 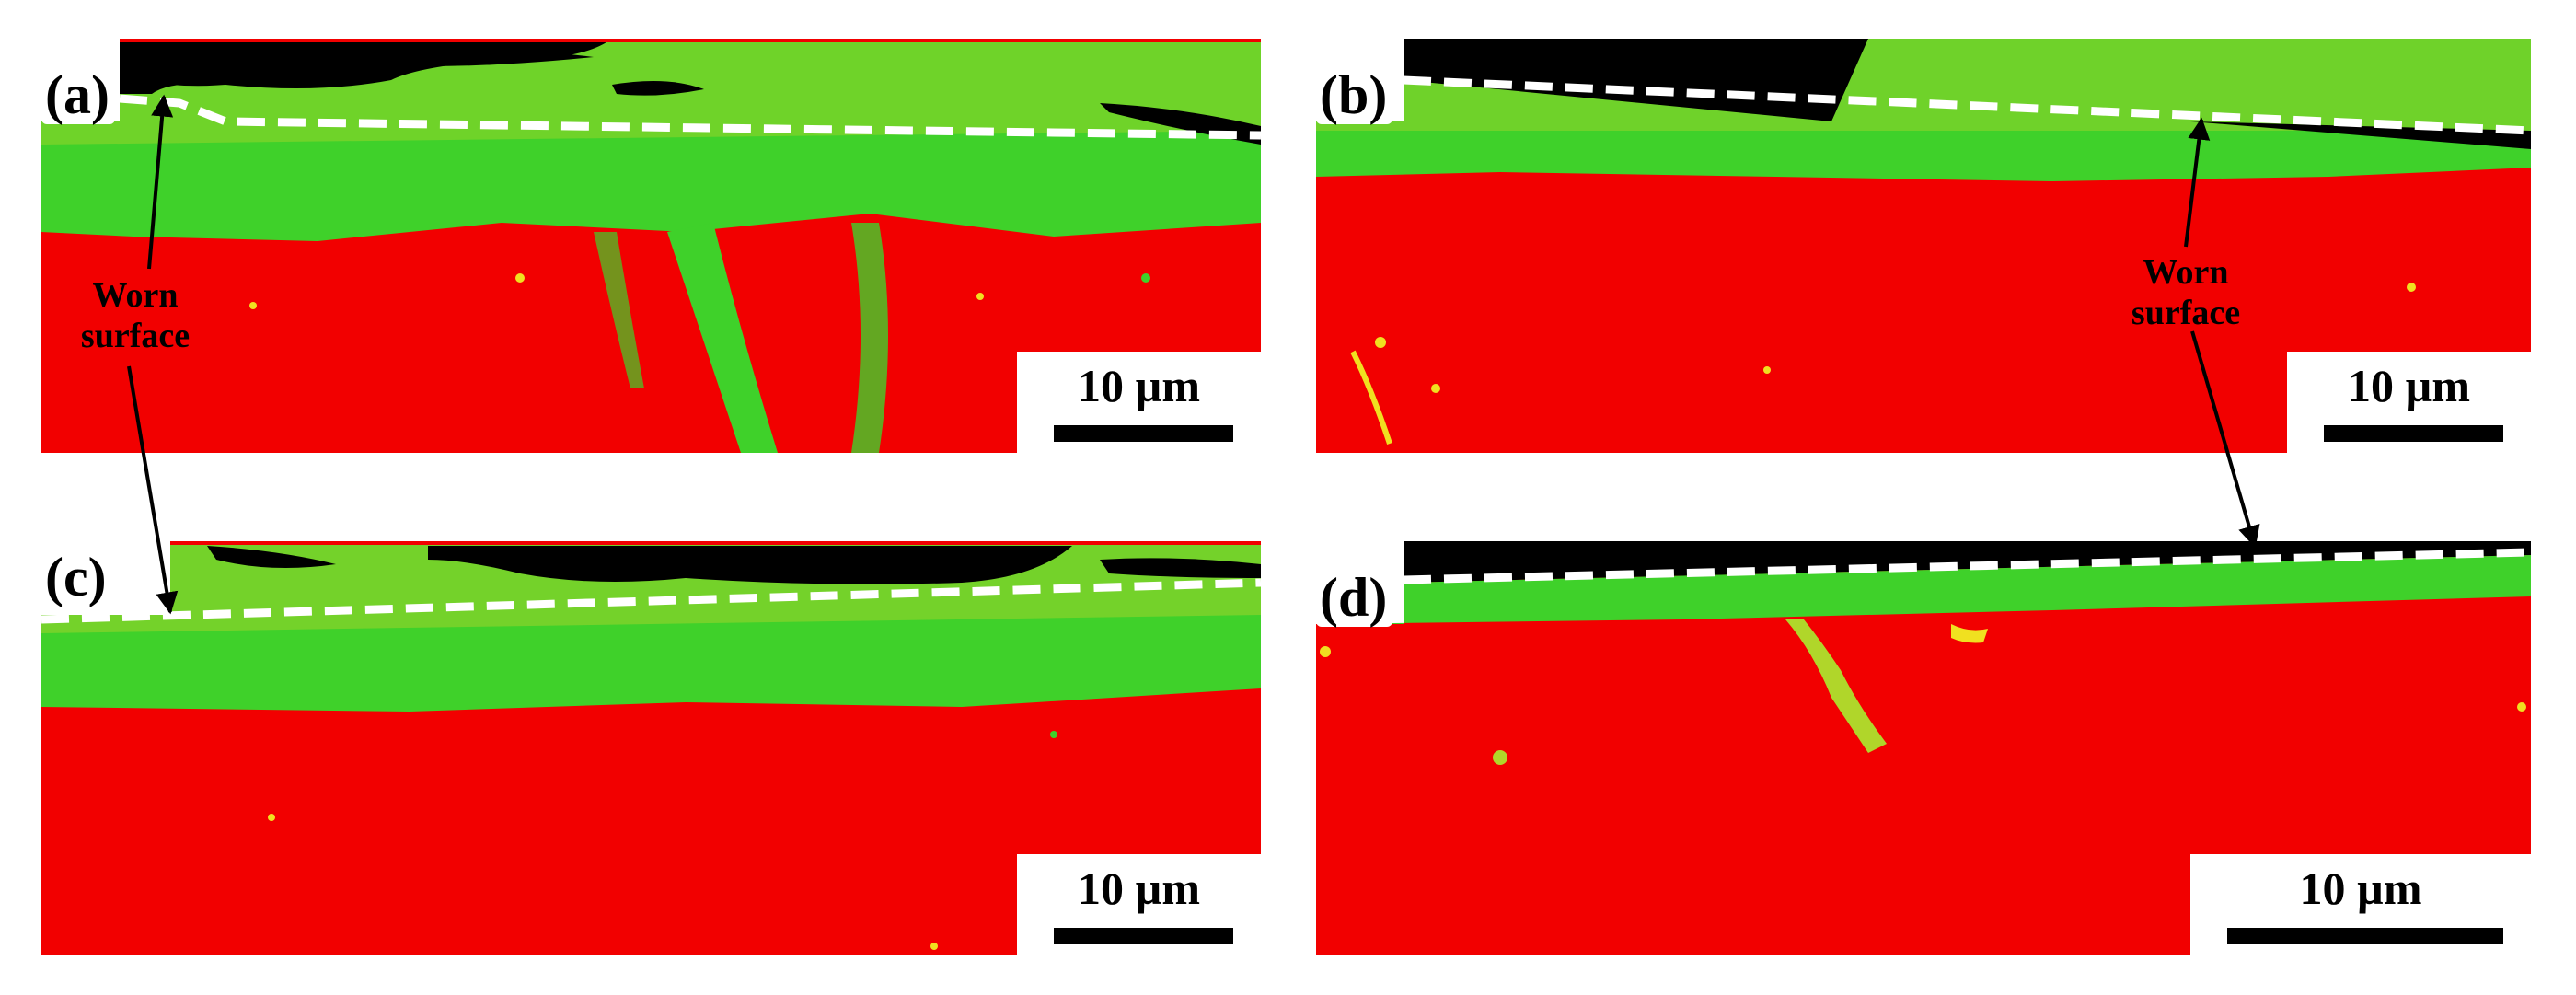 I want to click on panel-label-b: (b), so click(x=1354, y=95).